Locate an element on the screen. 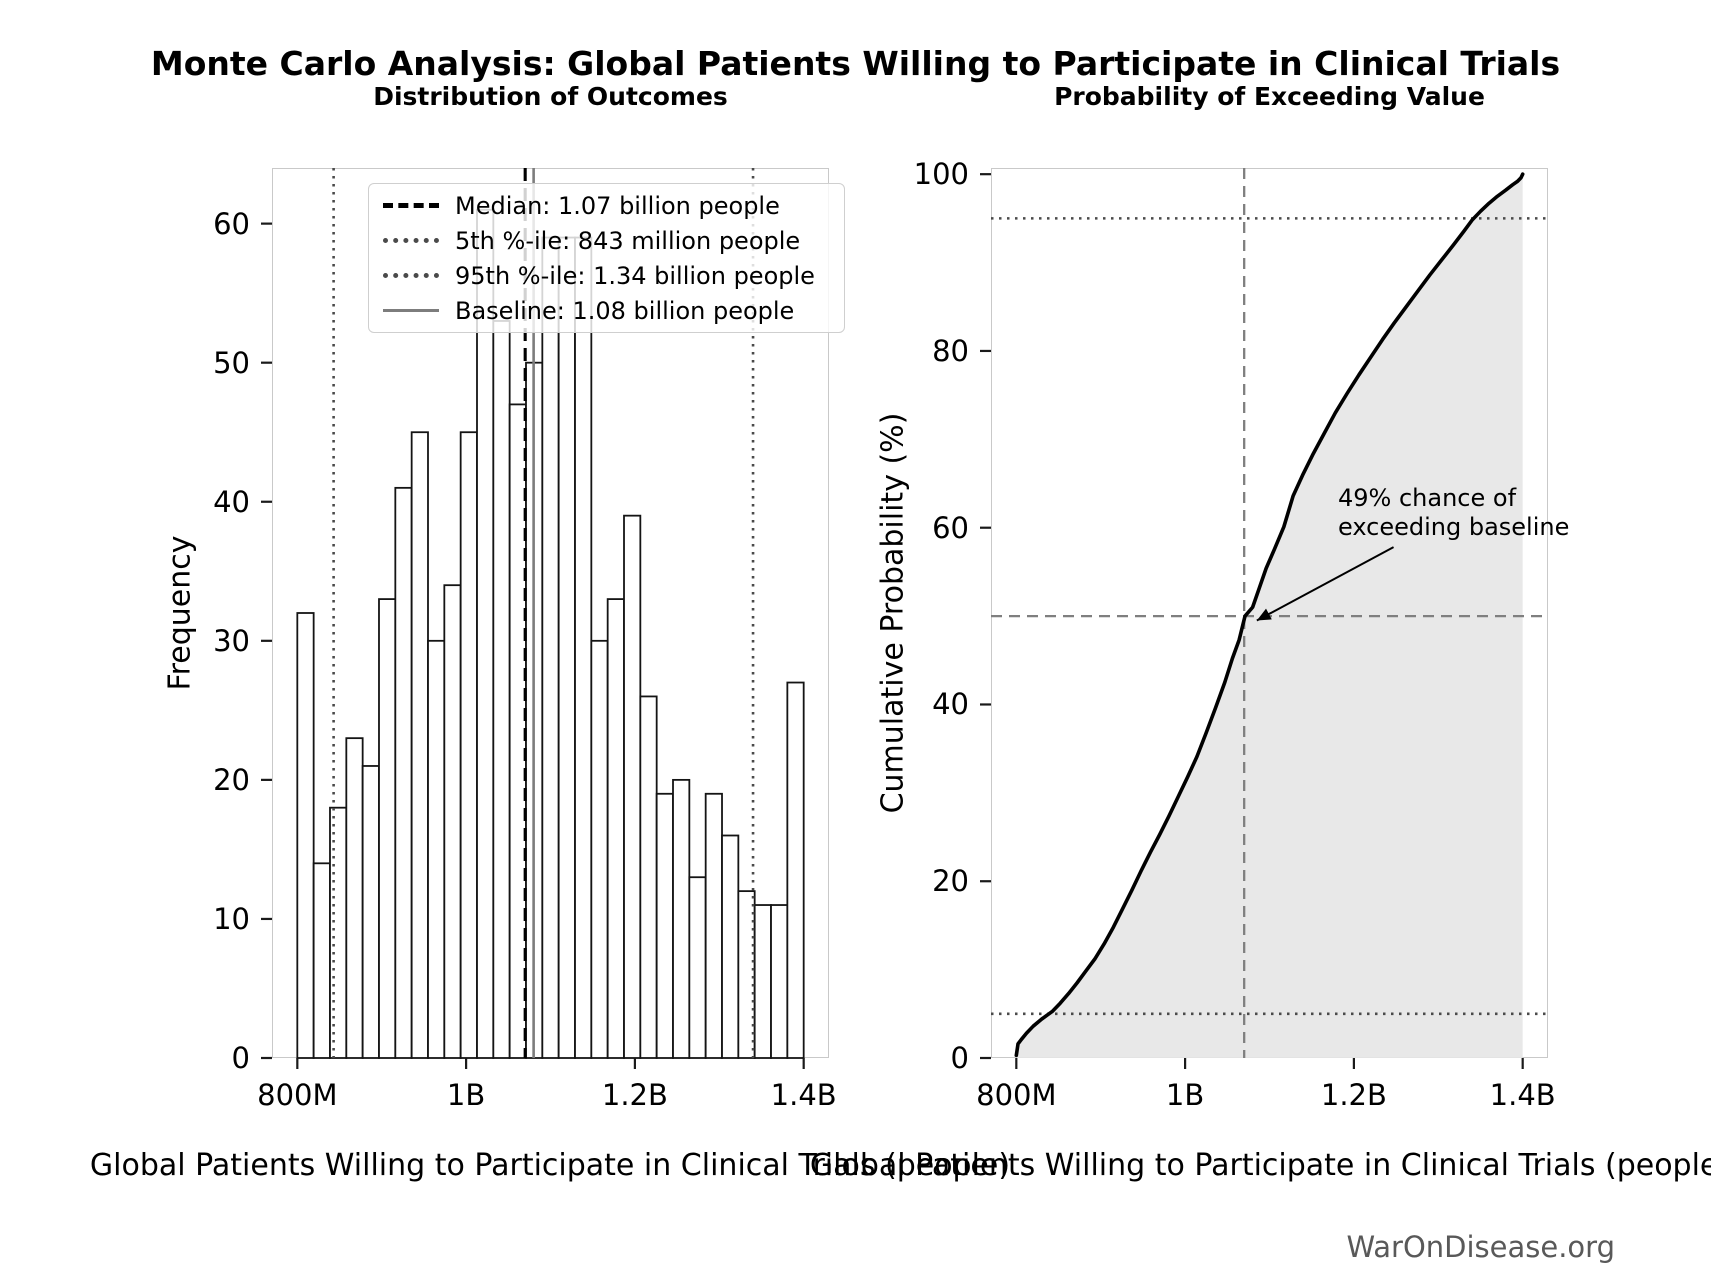 The image size is (1711, 1280). left-plot-title: Distribution of Outcomes is located at coordinates (550, 96).